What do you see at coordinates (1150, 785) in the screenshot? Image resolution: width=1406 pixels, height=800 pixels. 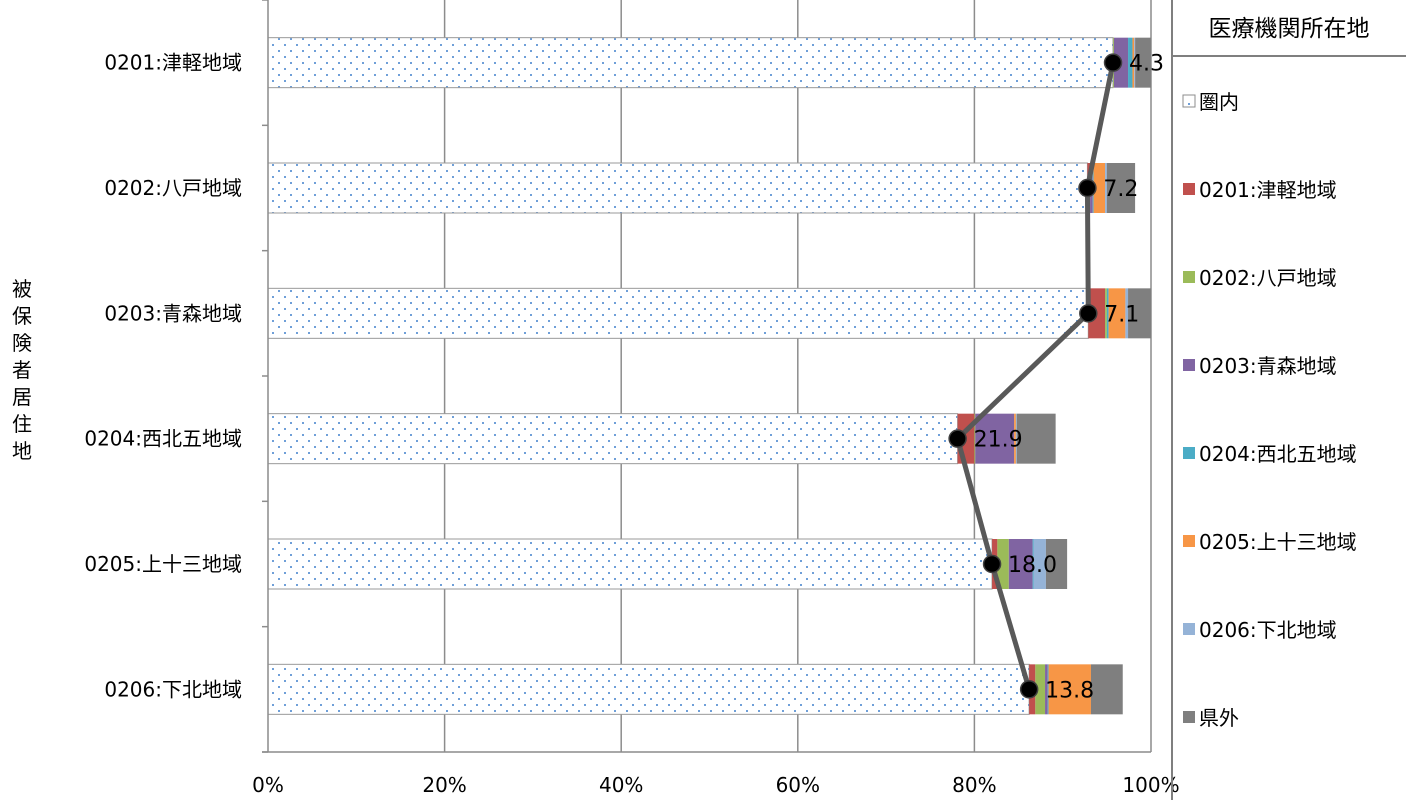 I see `x-tick-label-100%: 100%` at bounding box center [1150, 785].